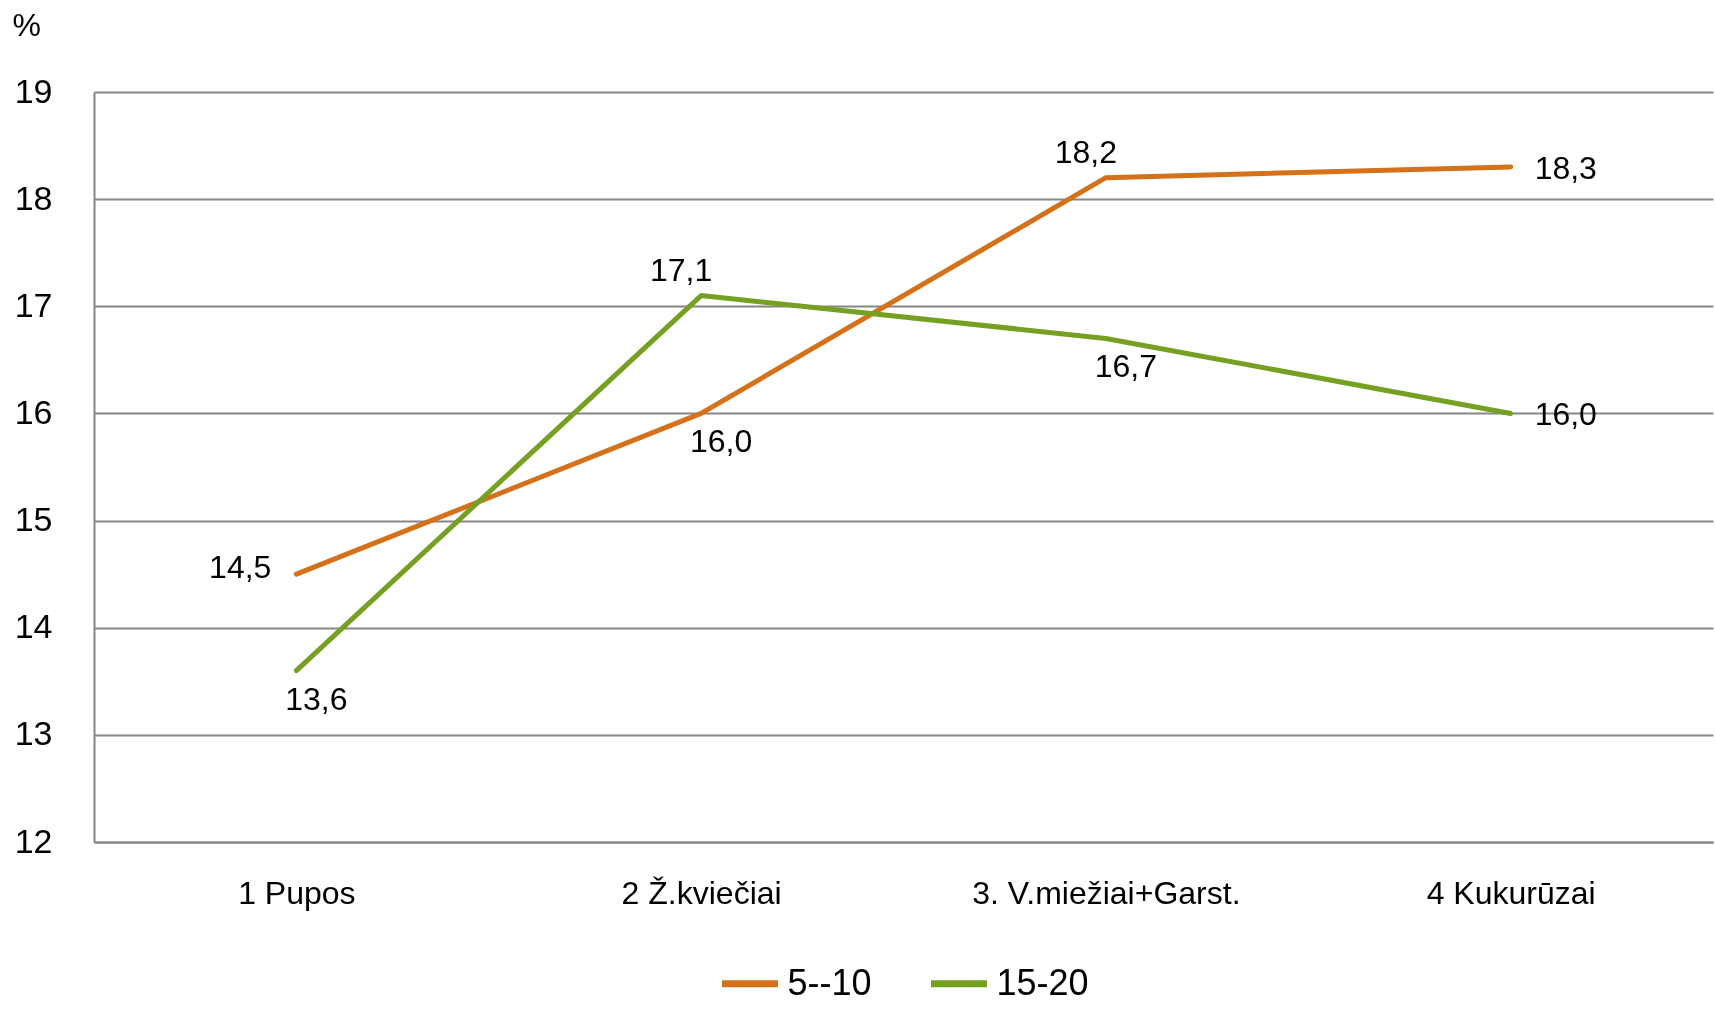  I want to click on data-label: 13,6, so click(316, 698).